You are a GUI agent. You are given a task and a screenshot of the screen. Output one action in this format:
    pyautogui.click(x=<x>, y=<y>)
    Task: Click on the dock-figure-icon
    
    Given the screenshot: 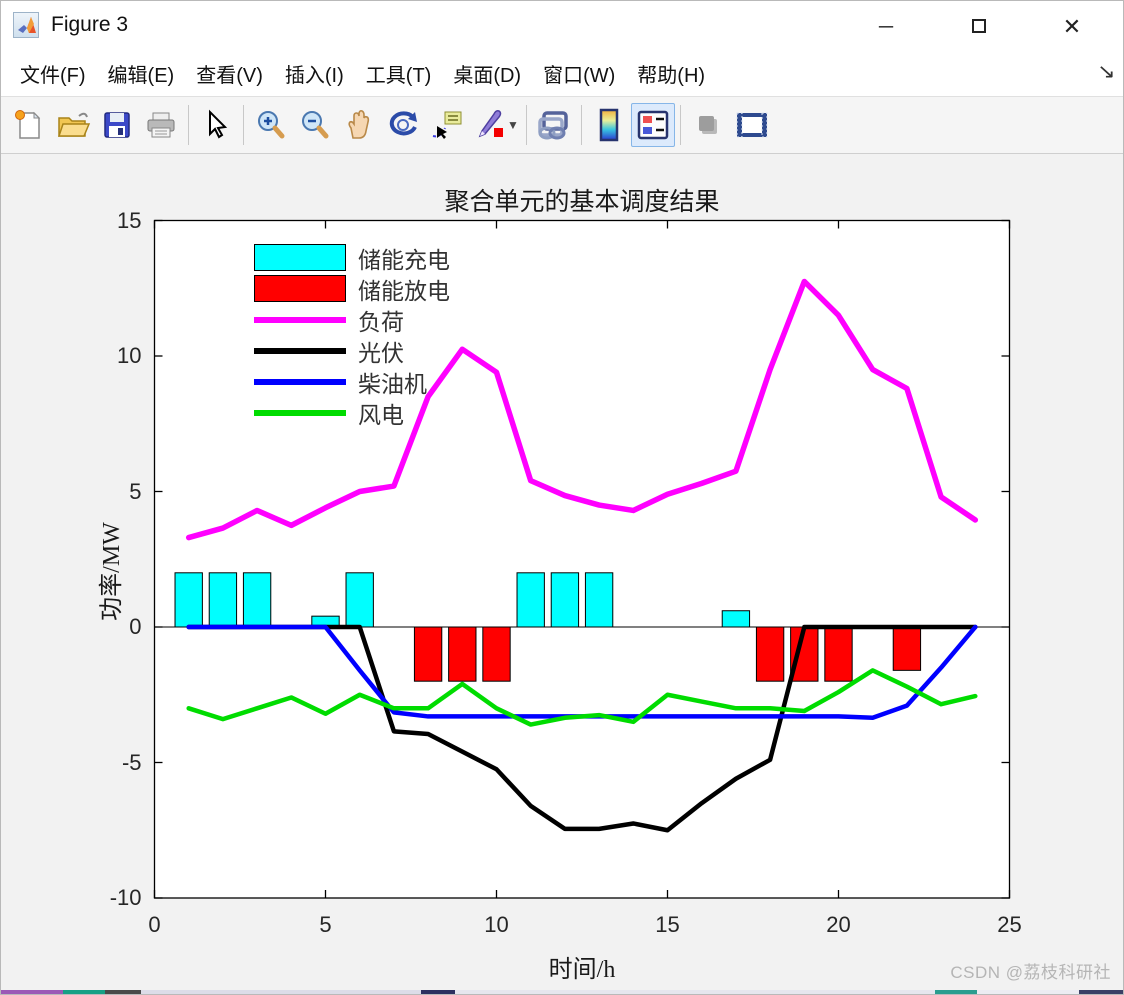 What is the action you would take?
    pyautogui.click(x=752, y=125)
    